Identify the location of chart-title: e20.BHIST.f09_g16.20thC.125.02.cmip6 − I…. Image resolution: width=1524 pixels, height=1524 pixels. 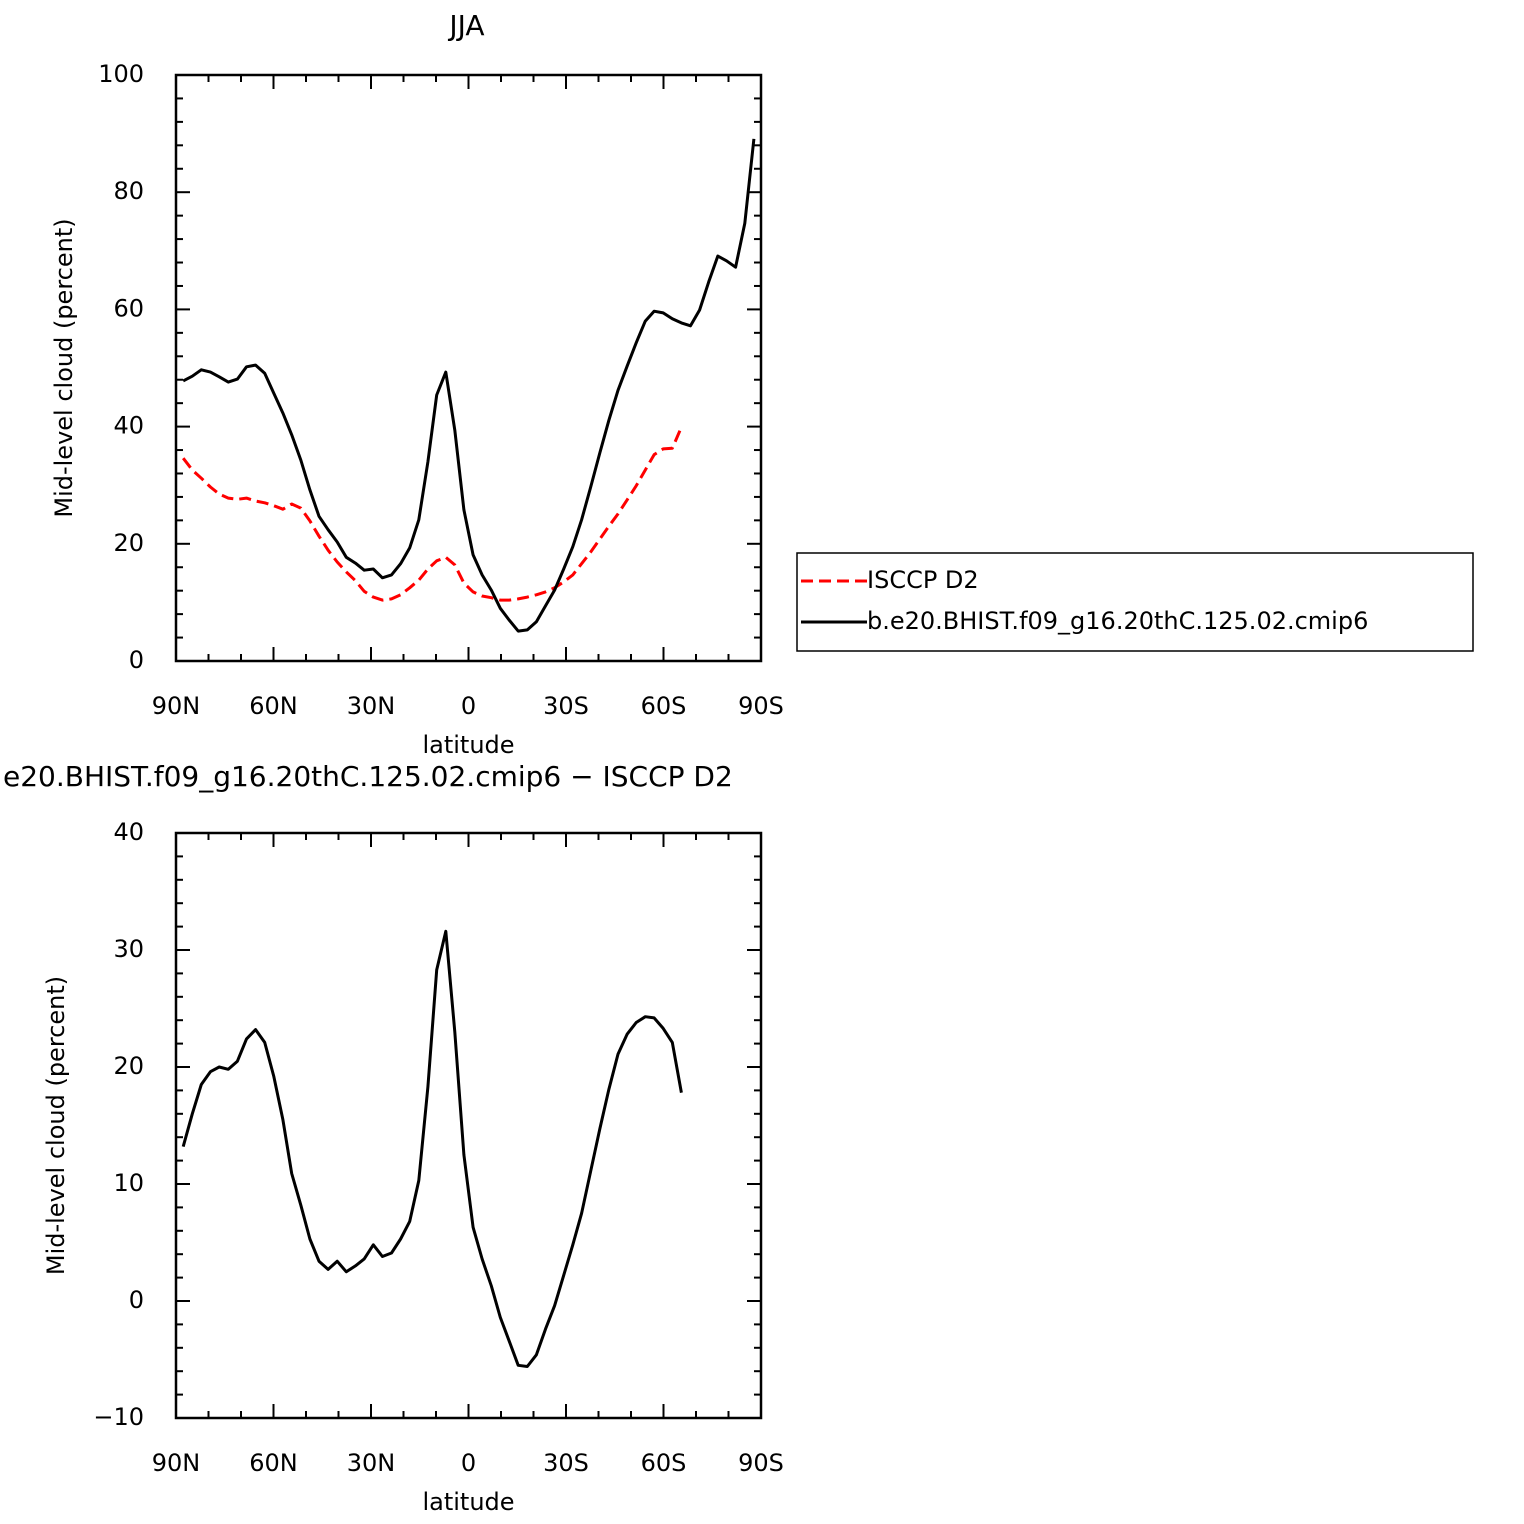
(368, 776).